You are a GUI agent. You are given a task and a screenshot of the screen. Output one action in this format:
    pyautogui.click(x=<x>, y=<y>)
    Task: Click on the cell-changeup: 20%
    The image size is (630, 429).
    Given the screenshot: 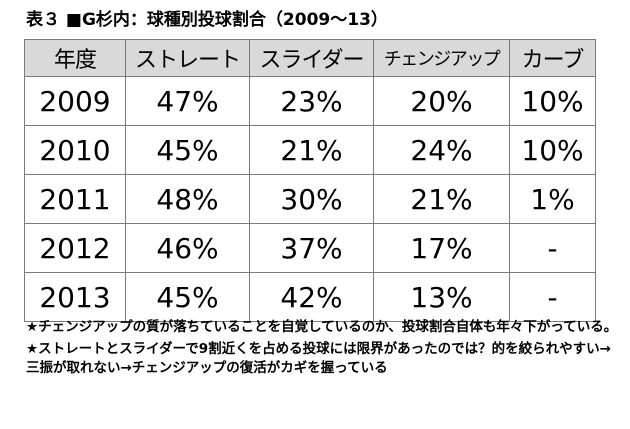 What is the action you would take?
    pyautogui.click(x=441, y=101)
    